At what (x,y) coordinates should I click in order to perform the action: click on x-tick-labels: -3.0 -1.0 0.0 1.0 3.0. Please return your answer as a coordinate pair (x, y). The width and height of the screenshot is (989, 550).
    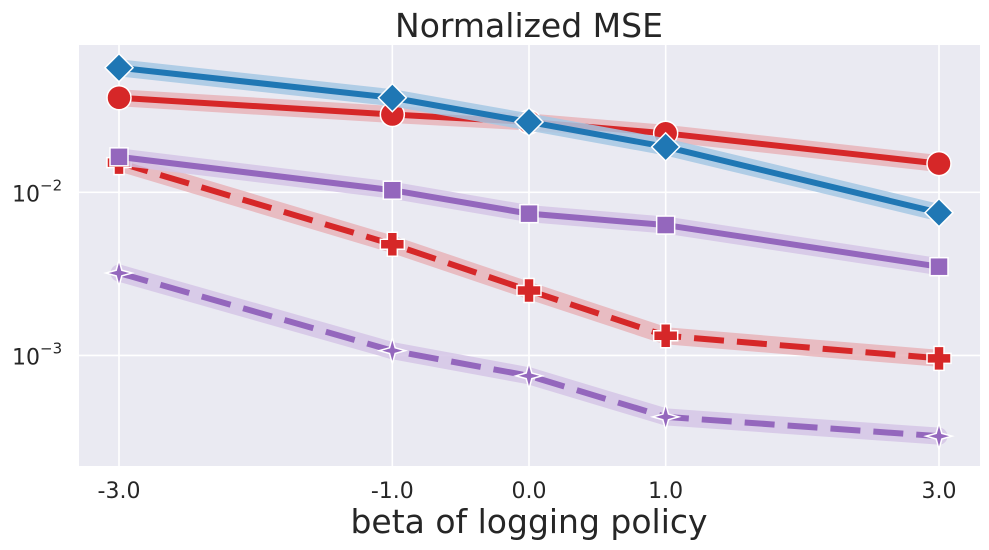
    Looking at the image, I should click on (527, 491).